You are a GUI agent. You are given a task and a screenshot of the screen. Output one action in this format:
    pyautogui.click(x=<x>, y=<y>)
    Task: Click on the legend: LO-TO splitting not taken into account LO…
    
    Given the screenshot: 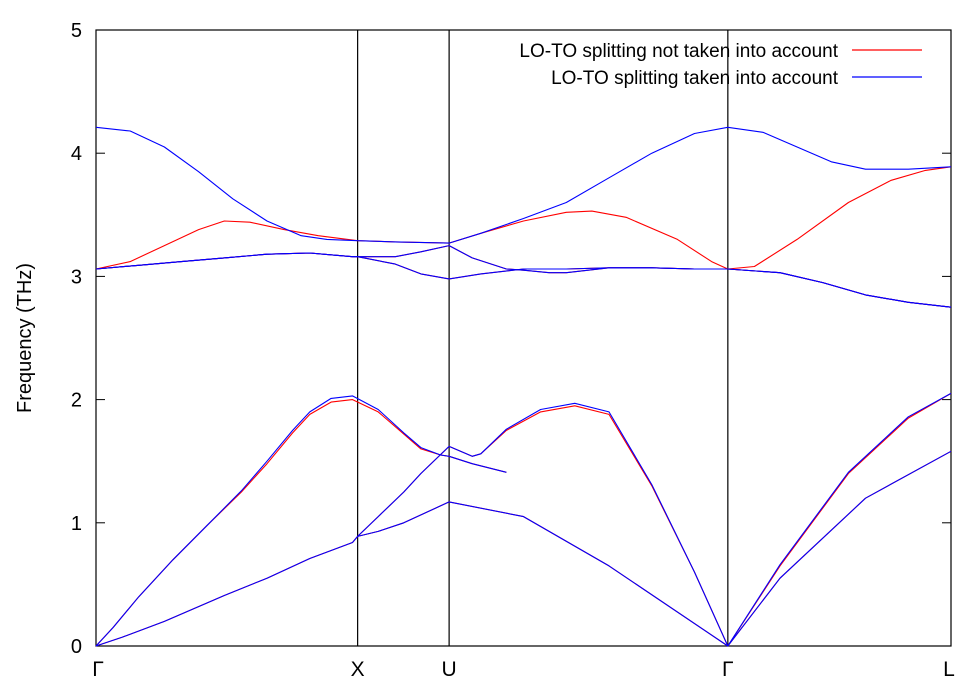 What is the action you would take?
    pyautogui.click(x=720, y=65)
    